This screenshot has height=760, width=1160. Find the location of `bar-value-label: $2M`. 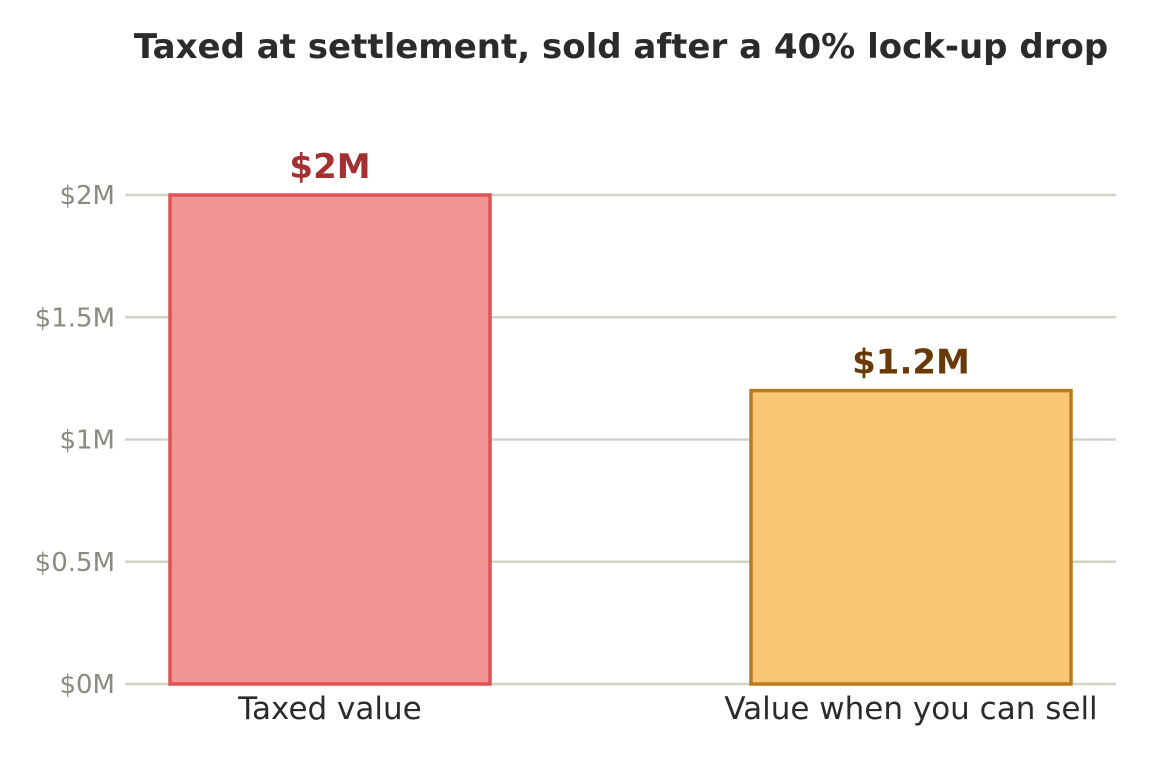

bar-value-label: $2M is located at coordinates (329, 167).